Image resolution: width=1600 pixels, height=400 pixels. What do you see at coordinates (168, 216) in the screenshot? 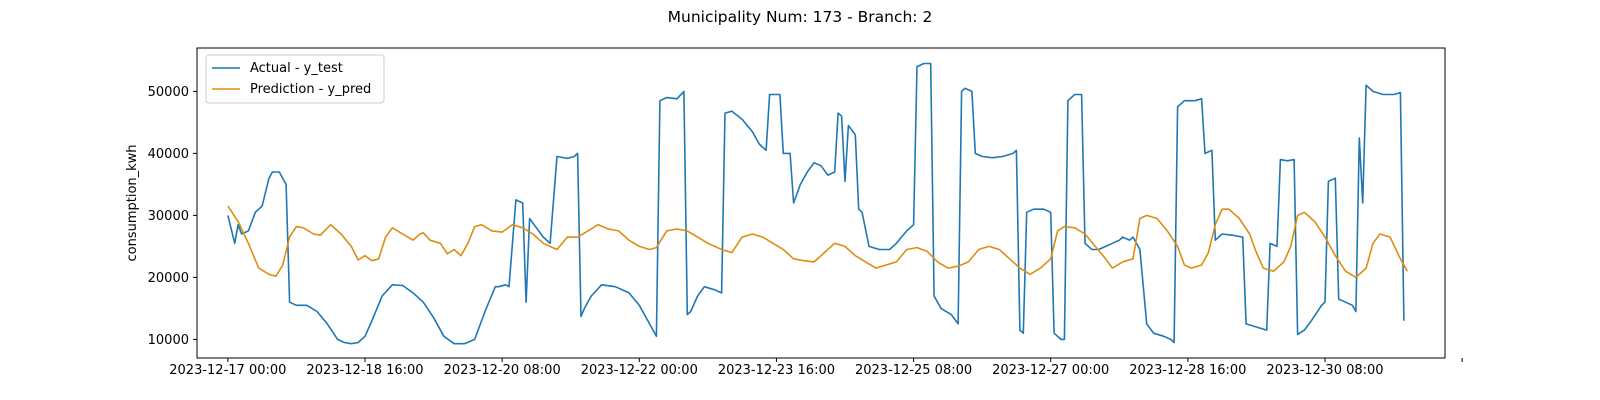
I see `y-tick-label: 30000` at bounding box center [168, 216].